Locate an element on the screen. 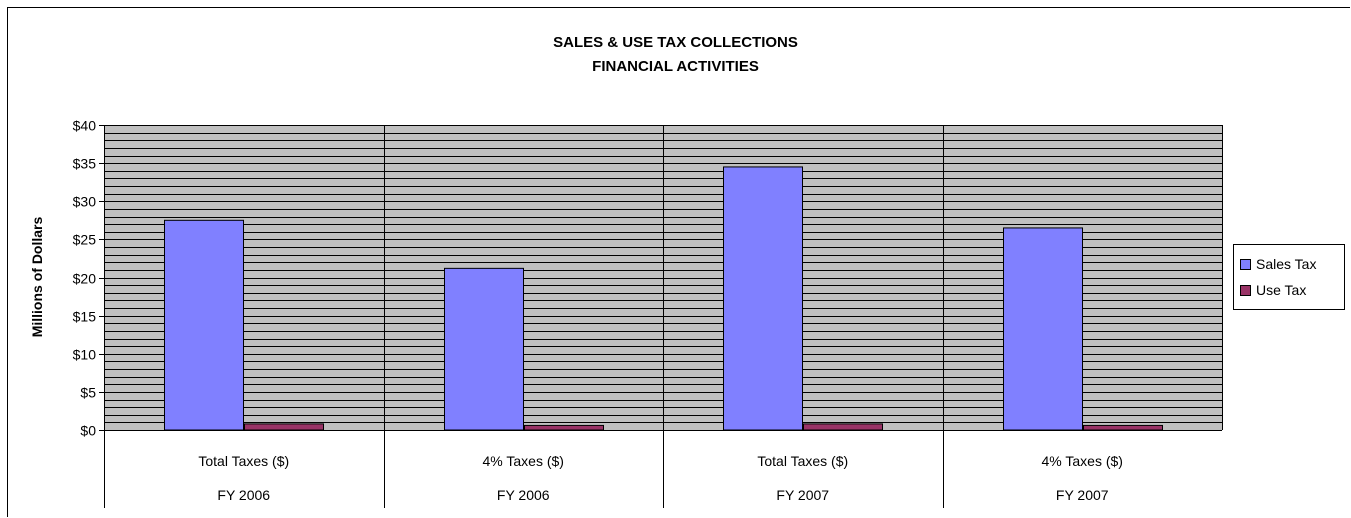  chart-title: SALES & USE TAX COLLECTIONS is located at coordinates (675, 42).